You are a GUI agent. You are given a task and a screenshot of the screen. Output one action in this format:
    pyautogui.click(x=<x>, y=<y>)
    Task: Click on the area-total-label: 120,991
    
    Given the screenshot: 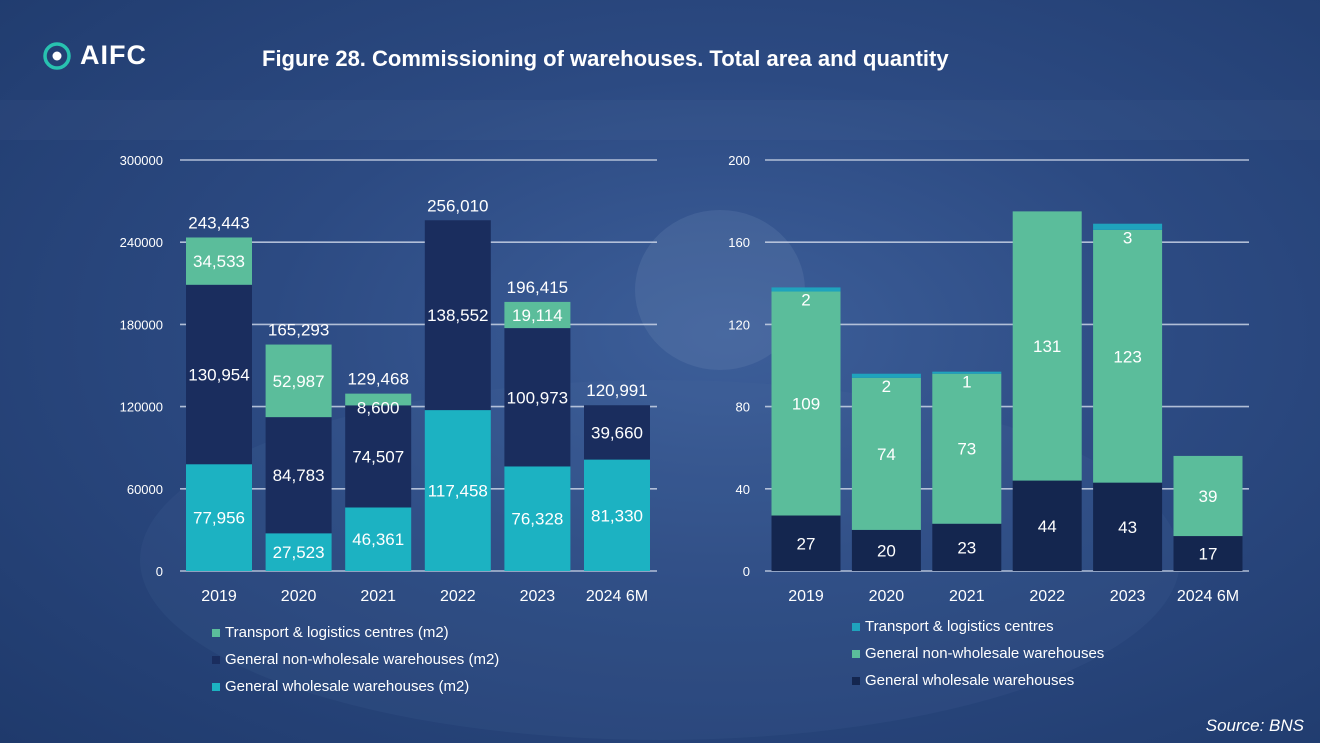 What is the action you would take?
    pyautogui.click(x=616, y=390)
    